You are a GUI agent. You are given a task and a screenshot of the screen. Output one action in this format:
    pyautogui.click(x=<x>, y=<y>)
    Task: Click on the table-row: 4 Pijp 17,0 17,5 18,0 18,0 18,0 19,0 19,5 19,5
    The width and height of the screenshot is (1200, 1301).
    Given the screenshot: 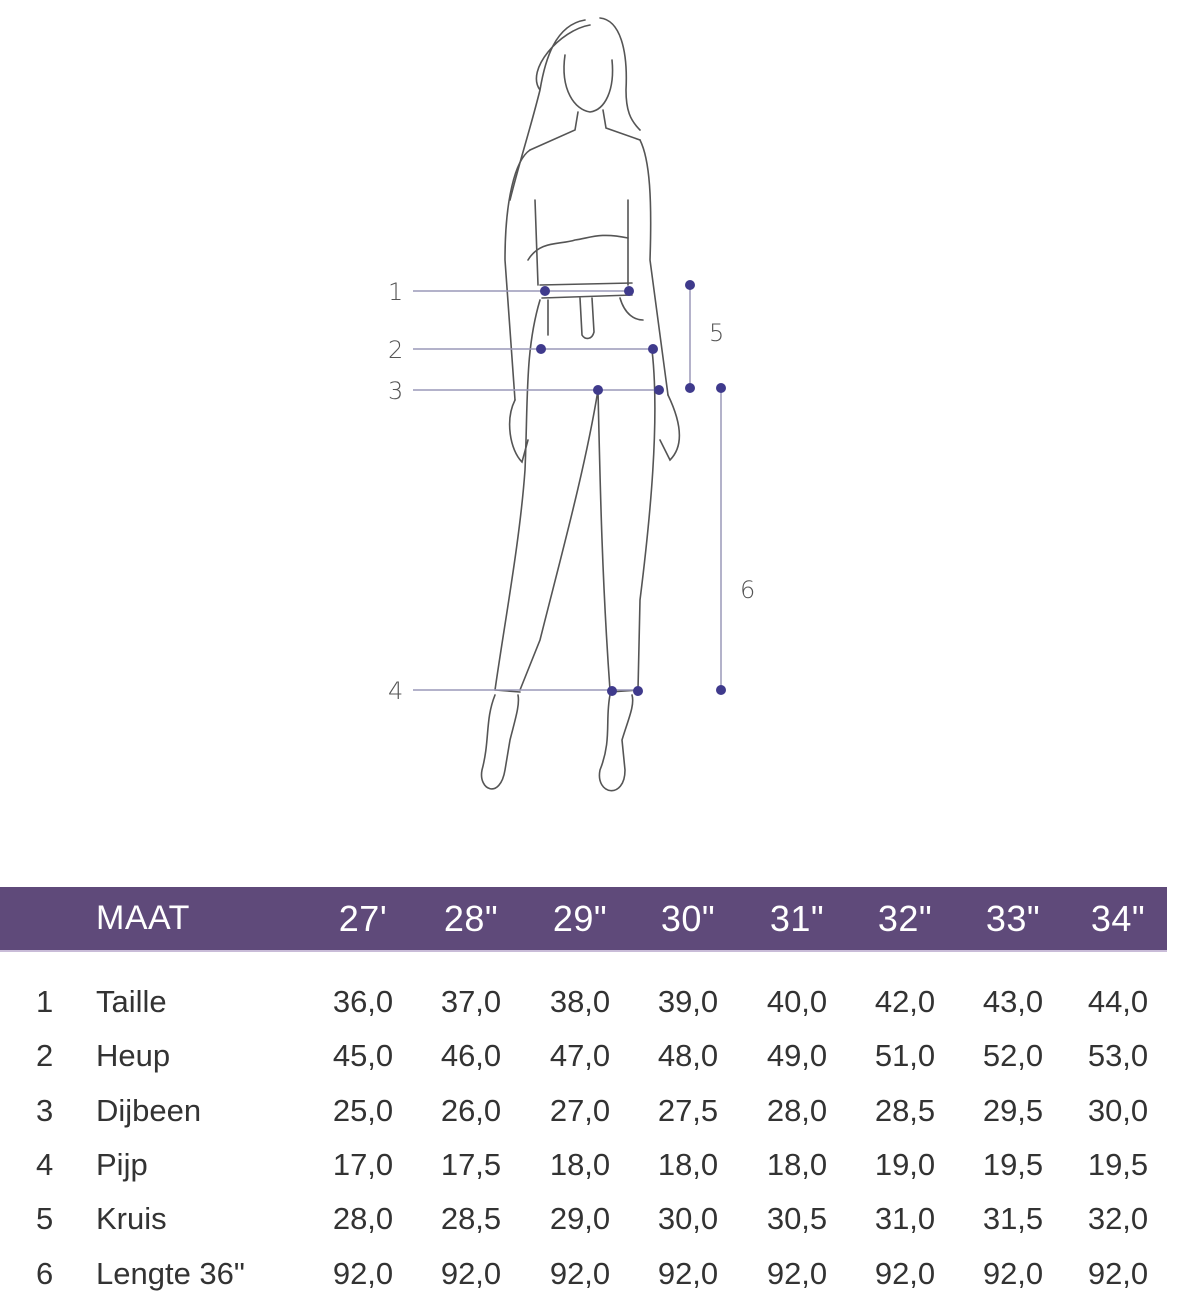 What is the action you would take?
    pyautogui.click(x=600, y=1165)
    